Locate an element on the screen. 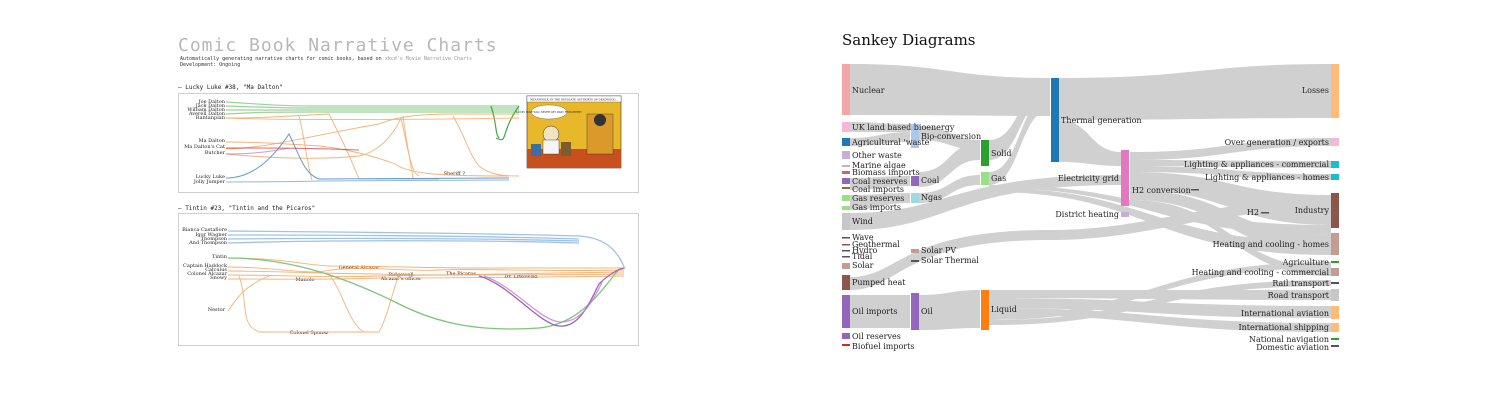  node-dom-av is located at coordinates (1335, 346).